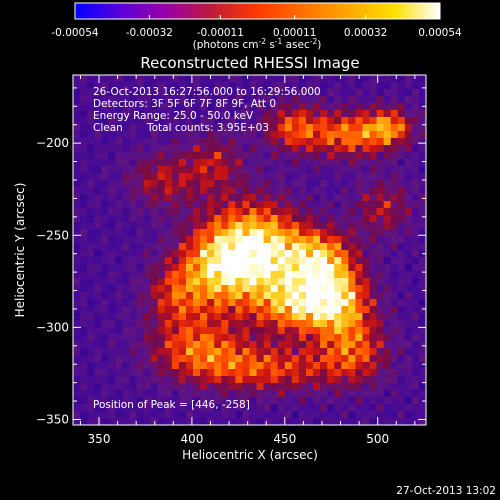  What do you see at coordinates (365, 33) in the screenshot?
I see `colorbar-tick-label: 0.00032` at bounding box center [365, 33].